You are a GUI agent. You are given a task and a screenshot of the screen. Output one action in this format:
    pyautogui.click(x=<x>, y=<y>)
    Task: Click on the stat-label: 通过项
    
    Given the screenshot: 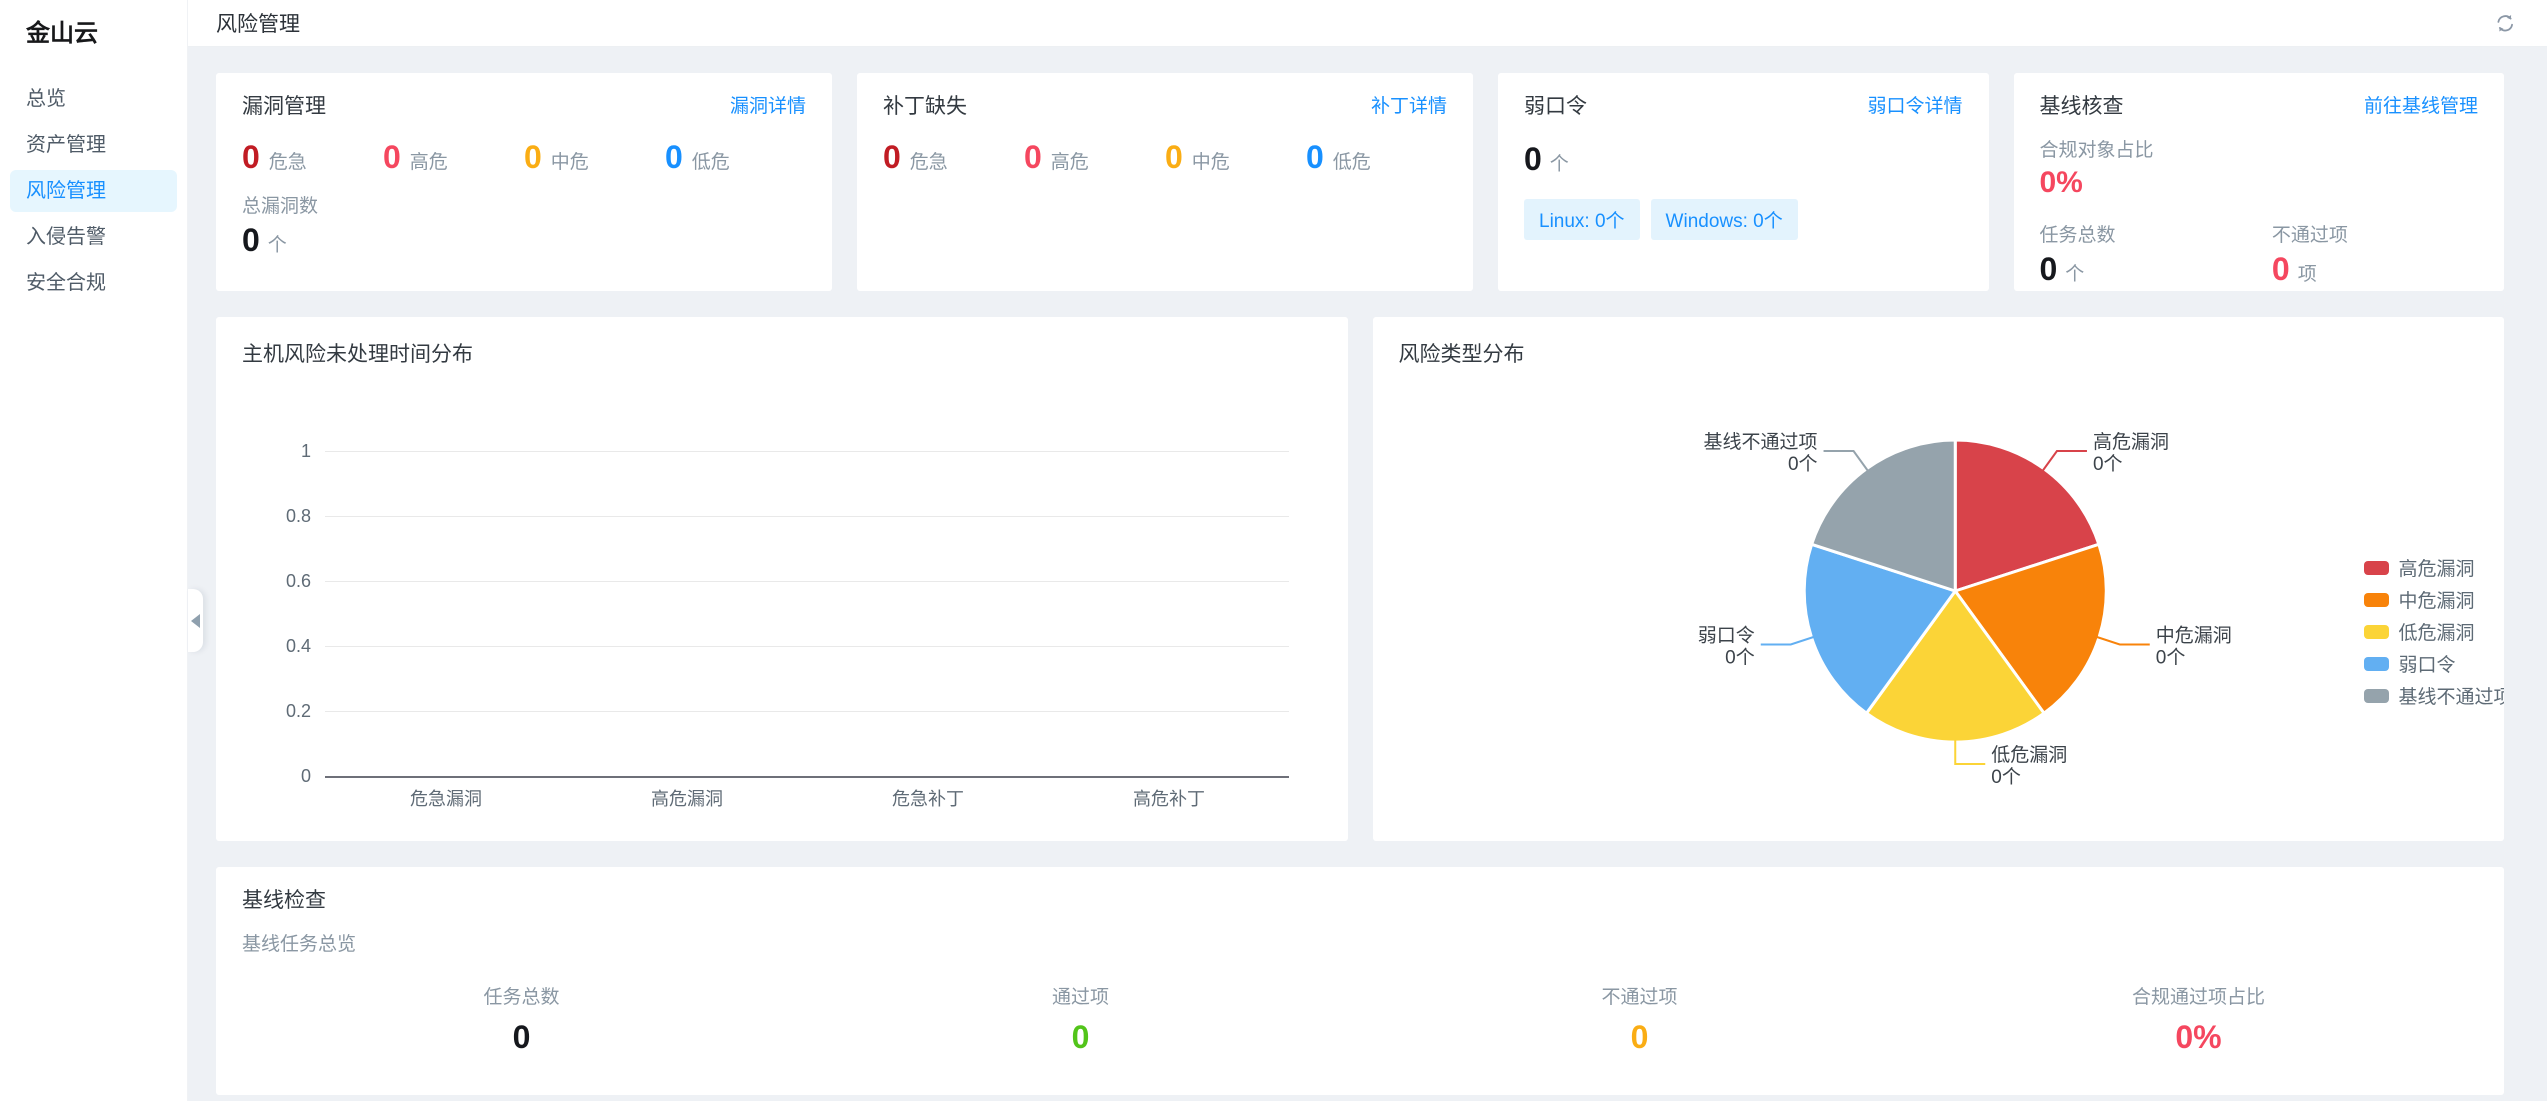 What is the action you would take?
    pyautogui.click(x=1080, y=997)
    